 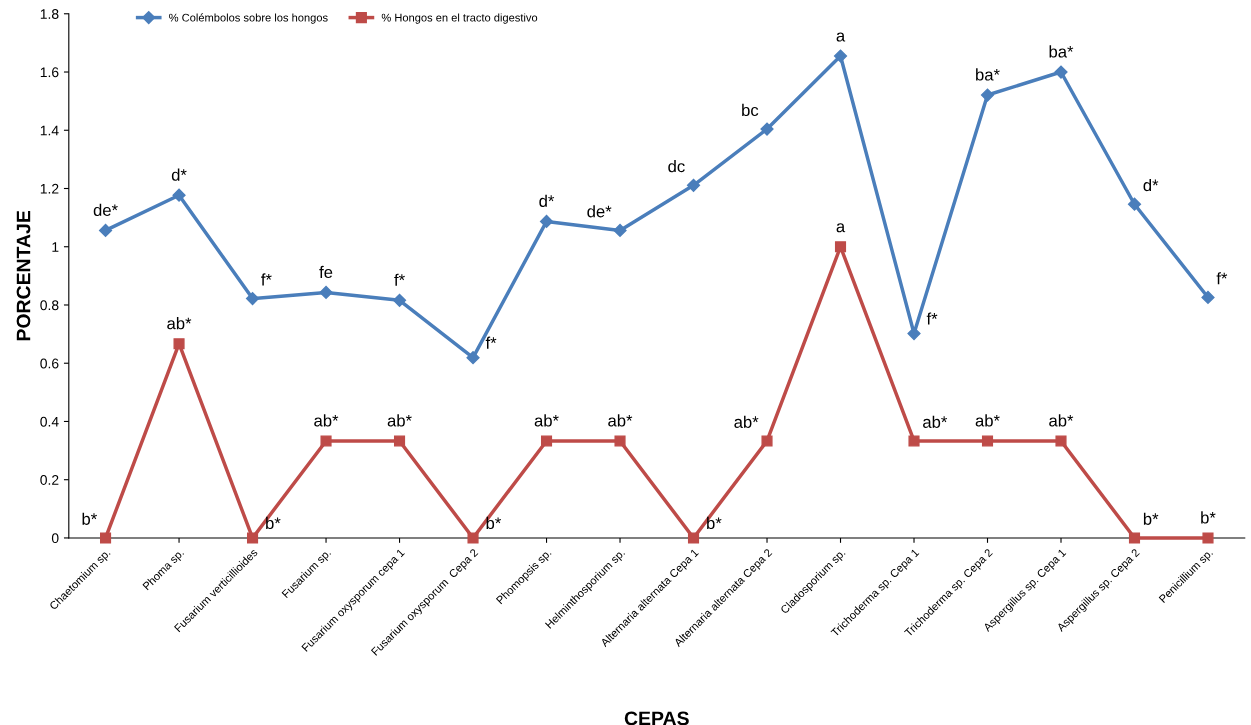 I want to click on y-tick-label: 0.6, so click(x=49, y=363).